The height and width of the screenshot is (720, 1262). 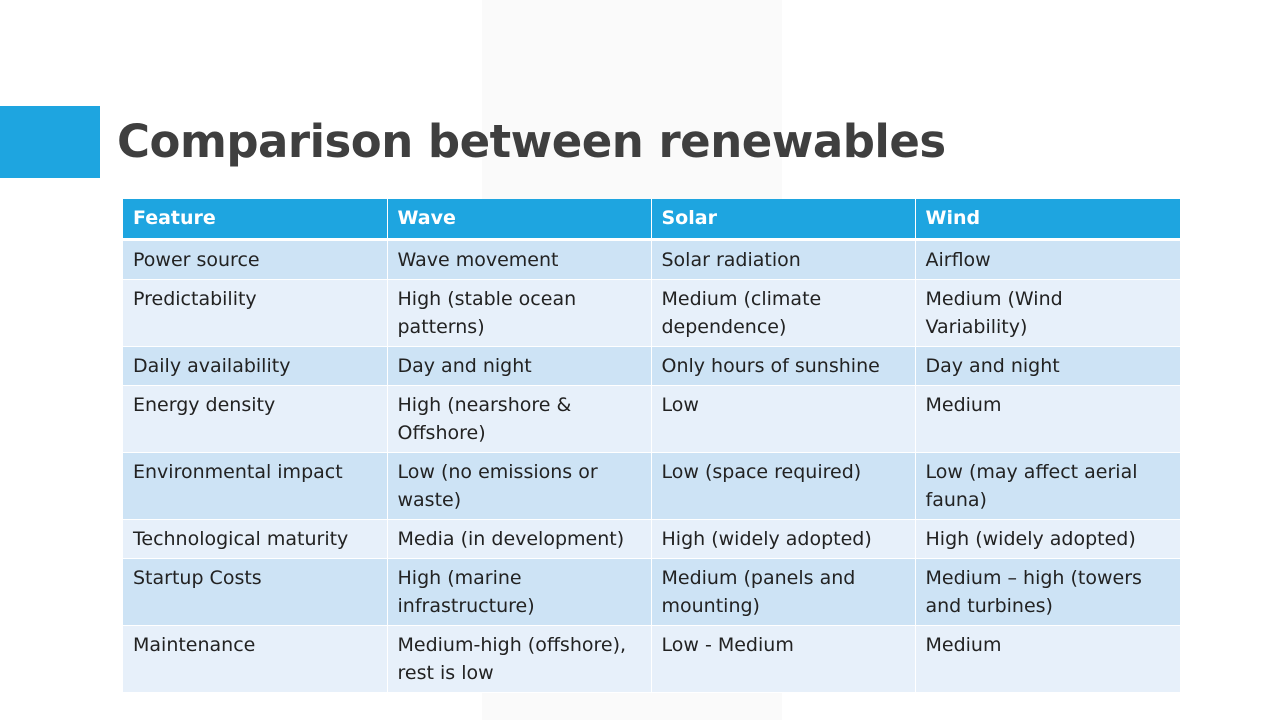 What do you see at coordinates (255, 220) in the screenshot?
I see `header-feature: Feature` at bounding box center [255, 220].